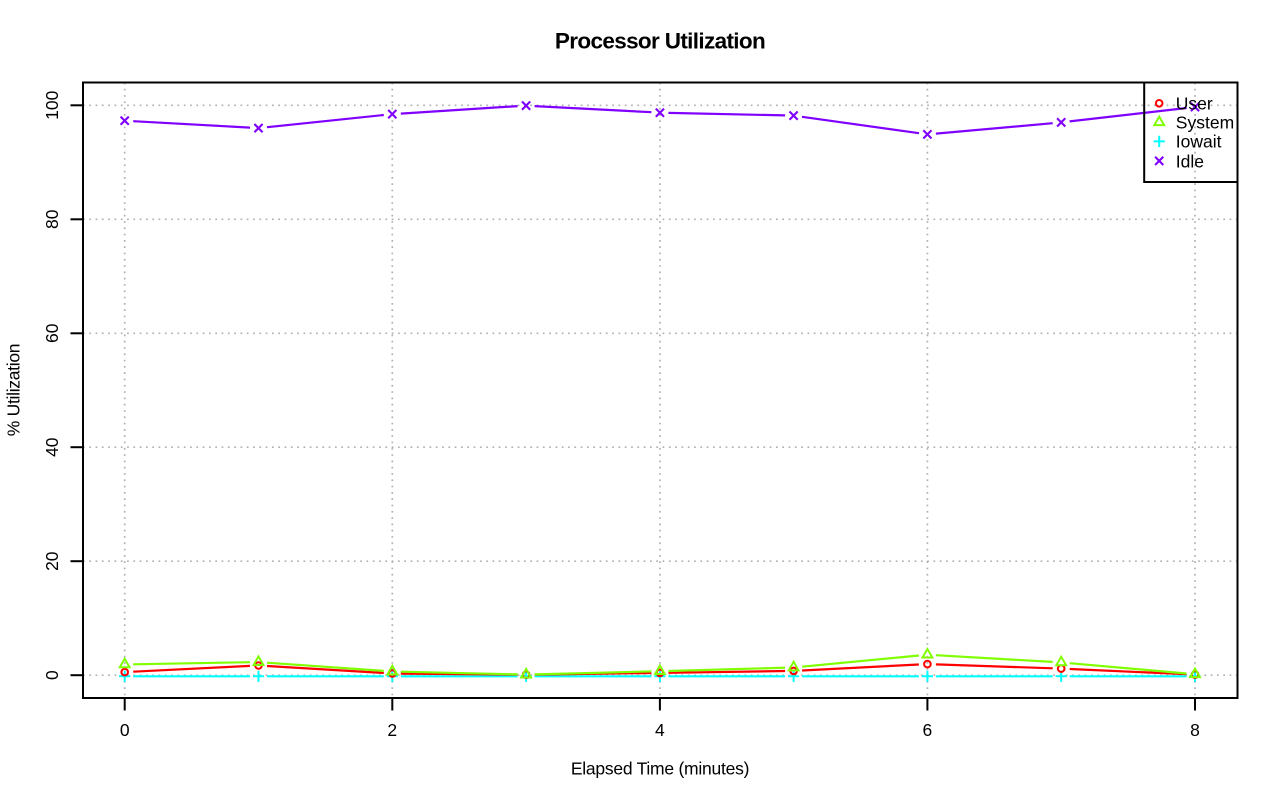 The height and width of the screenshot is (801, 1280). I want to click on svg-text: 4, so click(660, 730).